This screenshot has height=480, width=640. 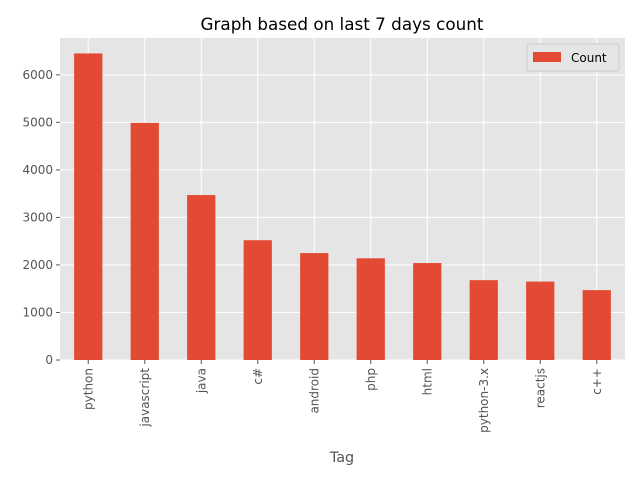 What do you see at coordinates (540, 388) in the screenshot?
I see `x-tick-label: reactjs` at bounding box center [540, 388].